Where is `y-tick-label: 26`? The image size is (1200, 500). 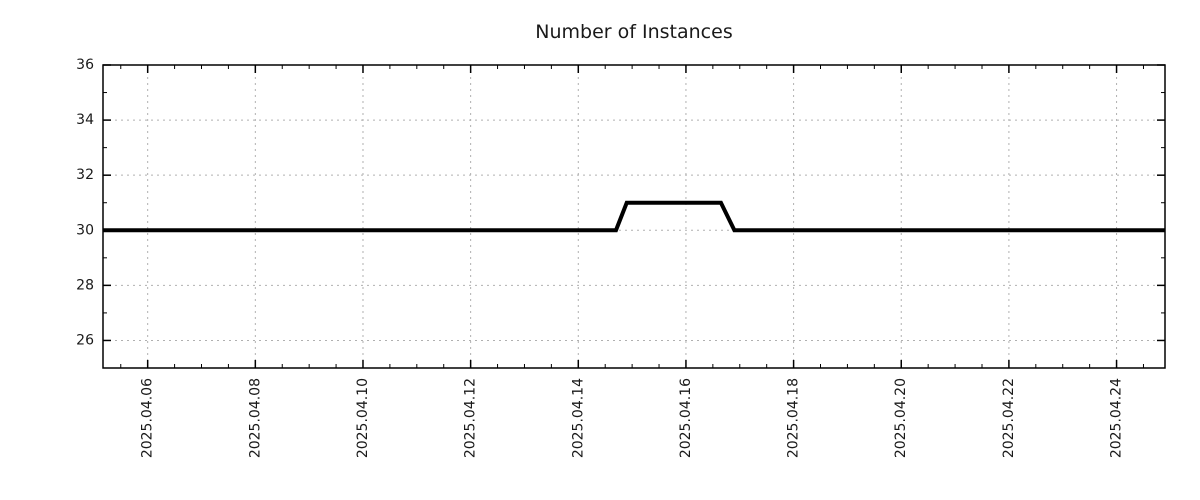
y-tick-label: 26 is located at coordinates (85, 340).